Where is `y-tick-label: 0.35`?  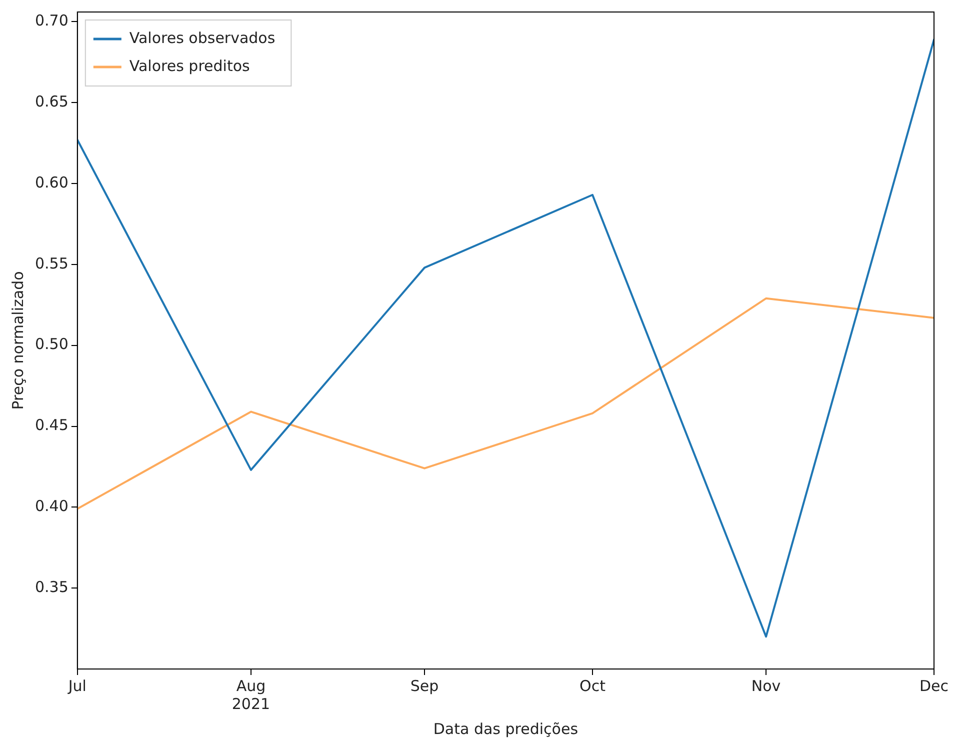
y-tick-label: 0.35 is located at coordinates (51, 587).